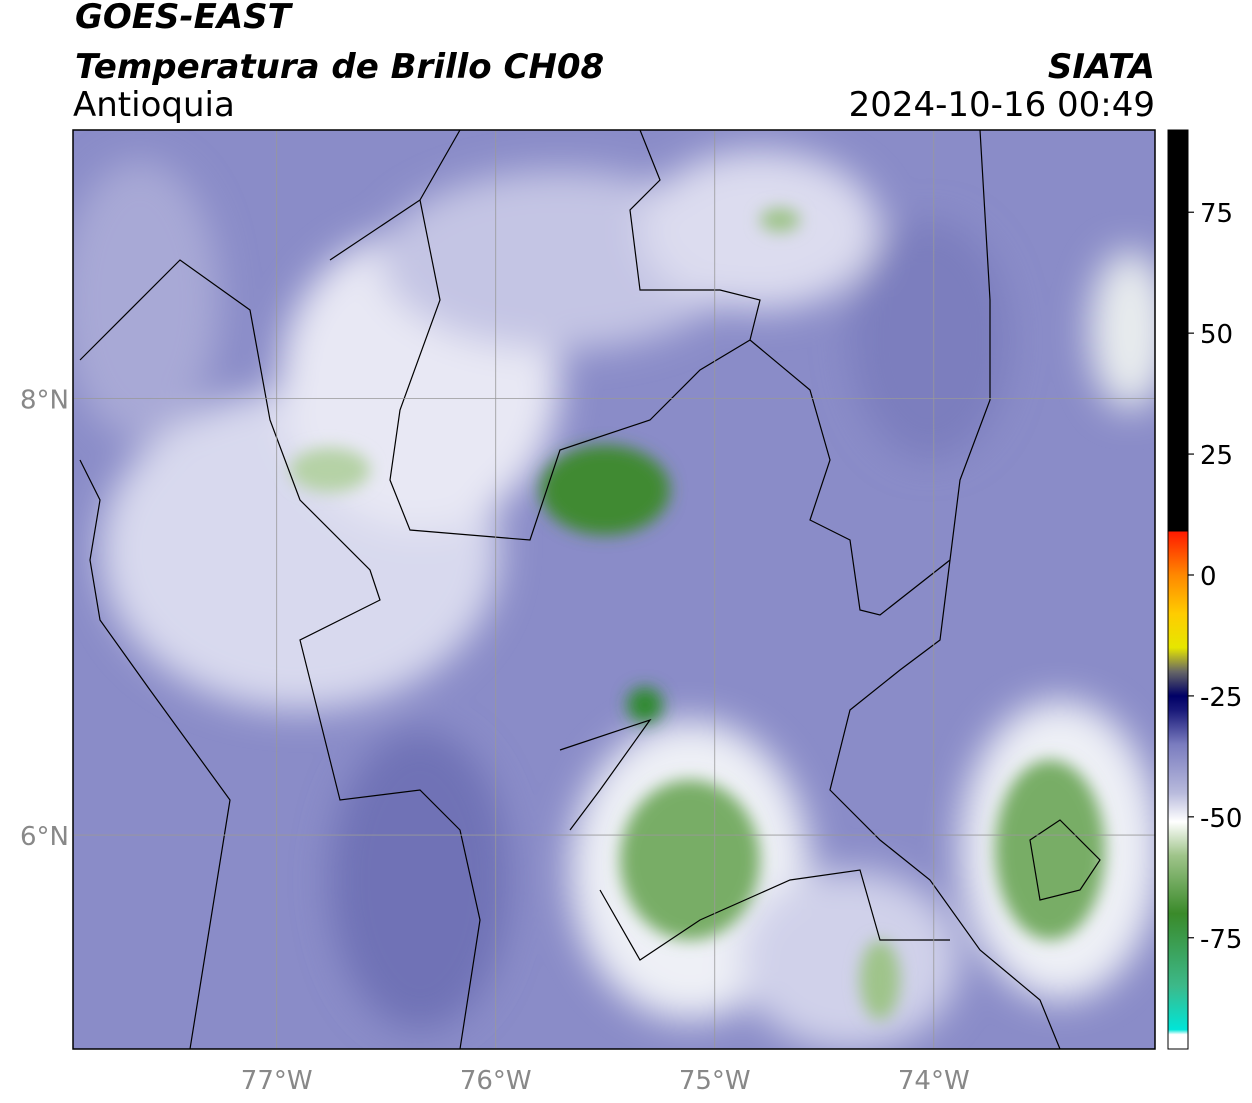 This screenshot has height=1103, width=1252. I want to click on y-tick-label: 8°N, so click(44, 400).